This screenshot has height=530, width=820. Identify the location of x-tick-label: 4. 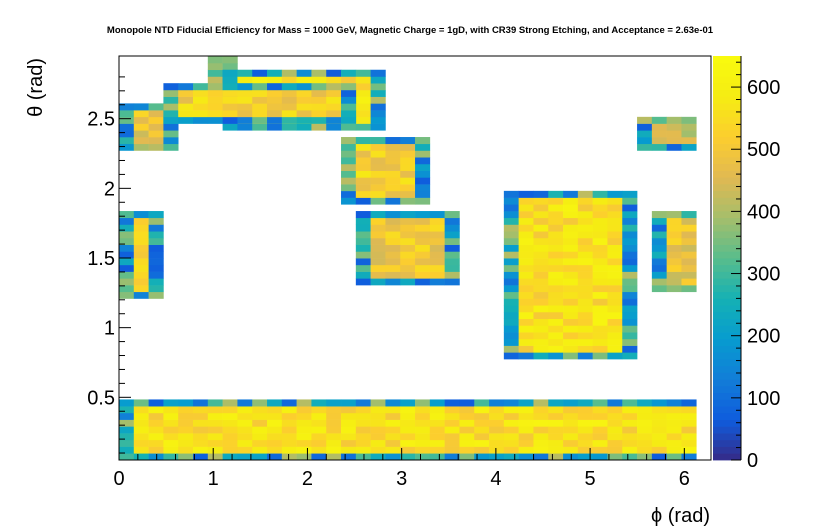
(495, 479).